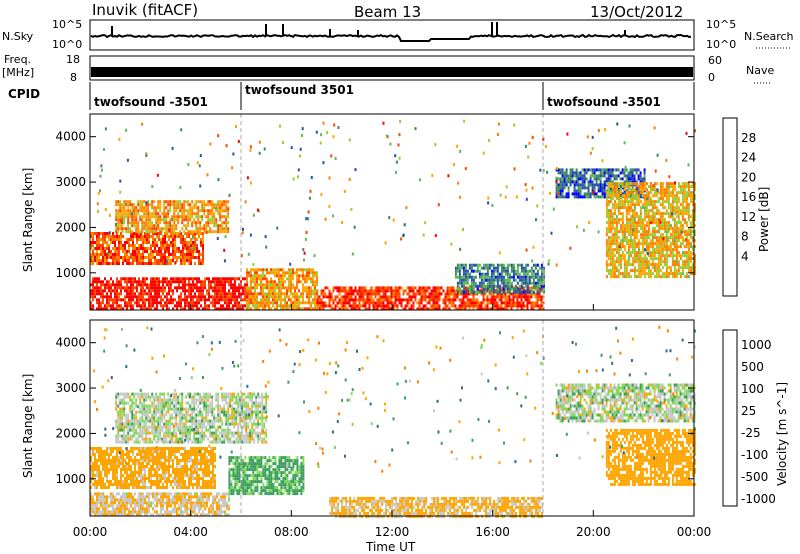  What do you see at coordinates (748, 217) in the screenshot?
I see `power-colorbar-tick: 12` at bounding box center [748, 217].